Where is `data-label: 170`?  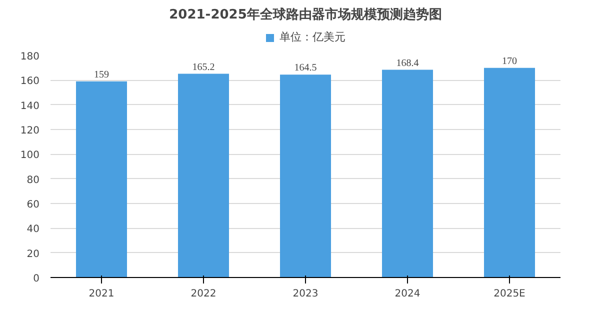 data-label: 170 is located at coordinates (509, 61).